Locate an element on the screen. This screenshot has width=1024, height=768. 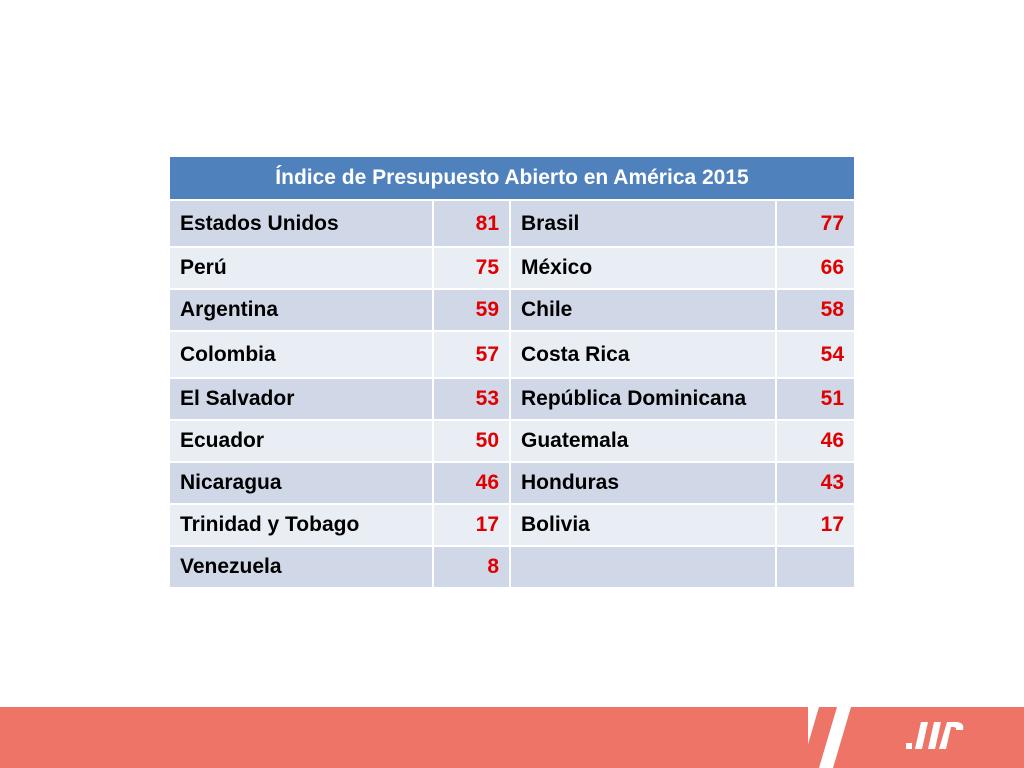
table-row: Venezuela 8 is located at coordinates (512, 568).